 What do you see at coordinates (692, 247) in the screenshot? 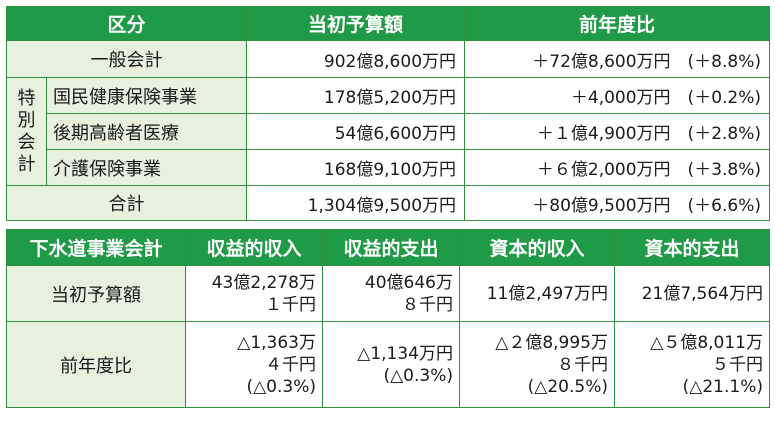
I see `header-capital-expense: 資本的支出` at bounding box center [692, 247].